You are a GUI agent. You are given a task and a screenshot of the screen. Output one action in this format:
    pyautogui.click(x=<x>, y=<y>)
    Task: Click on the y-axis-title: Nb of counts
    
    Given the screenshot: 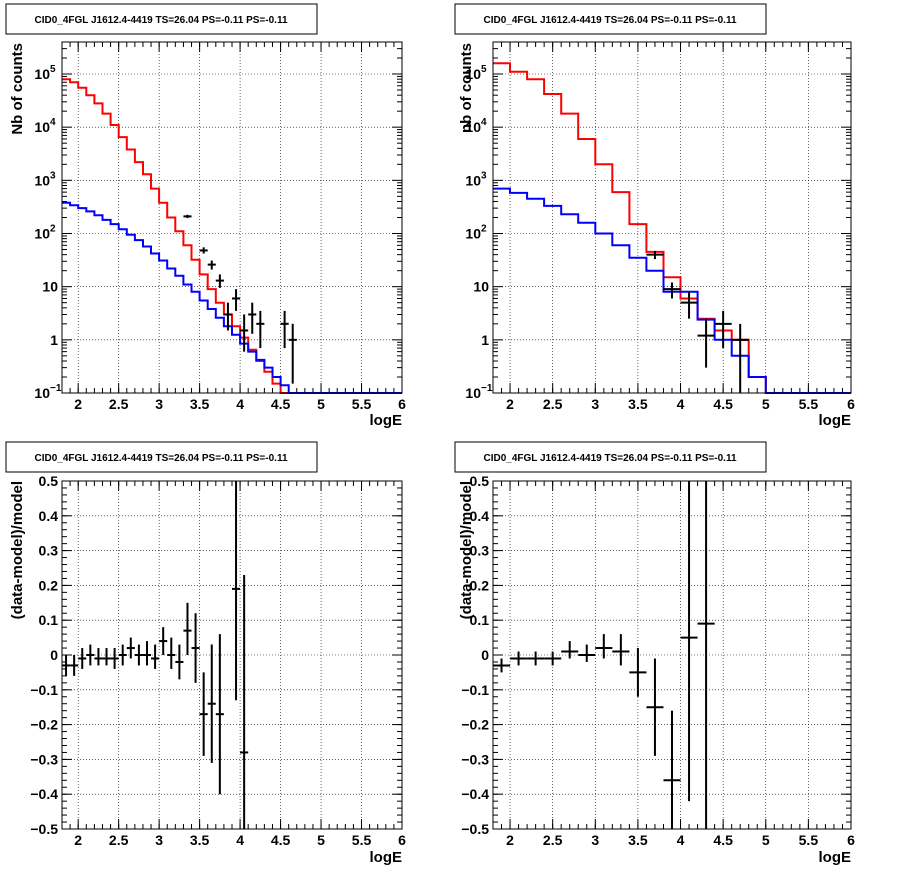 What is the action you would take?
    pyautogui.click(x=17, y=89)
    